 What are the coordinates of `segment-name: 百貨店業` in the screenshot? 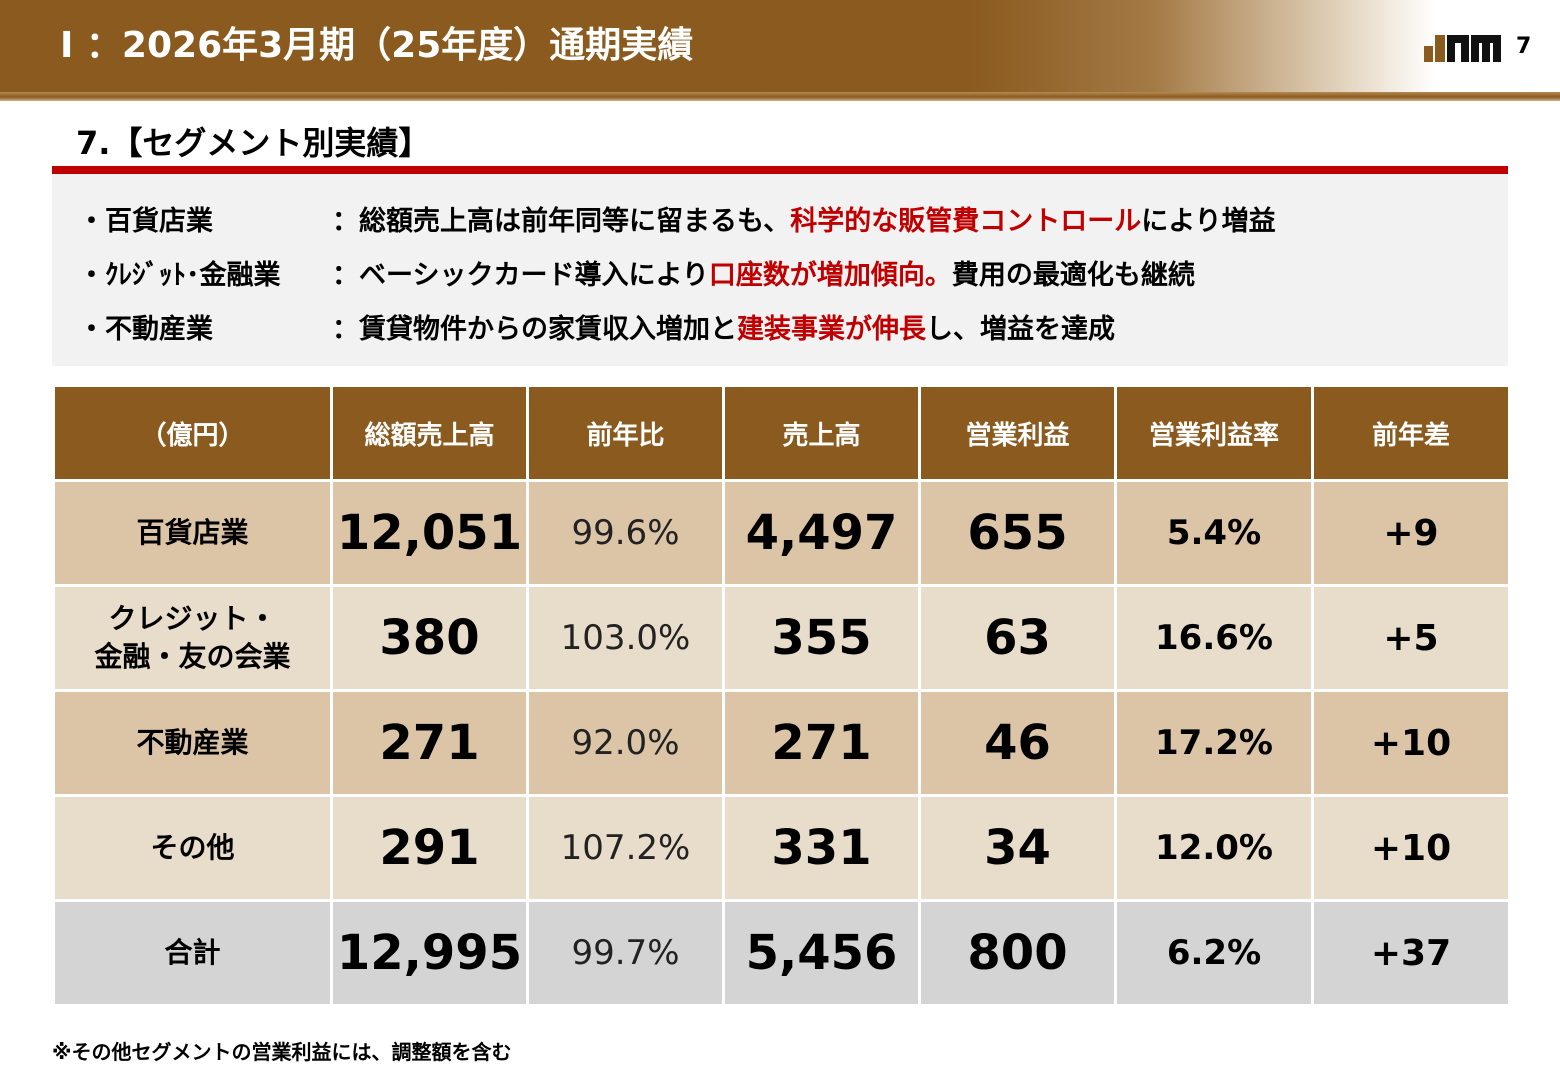 It's located at (192, 533).